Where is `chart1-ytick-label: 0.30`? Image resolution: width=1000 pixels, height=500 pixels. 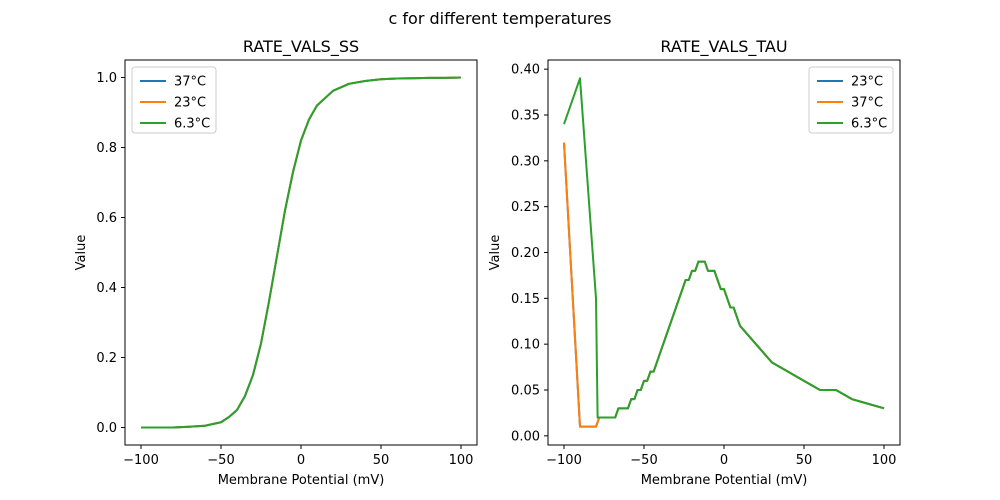
chart1-ytick-label: 0.30 is located at coordinates (525, 161).